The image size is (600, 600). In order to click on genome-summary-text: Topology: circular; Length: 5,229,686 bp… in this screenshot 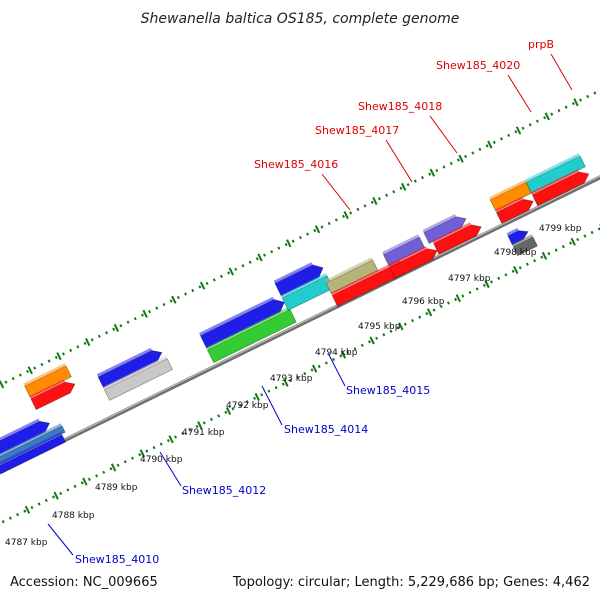, I will do `click(411, 582)`.